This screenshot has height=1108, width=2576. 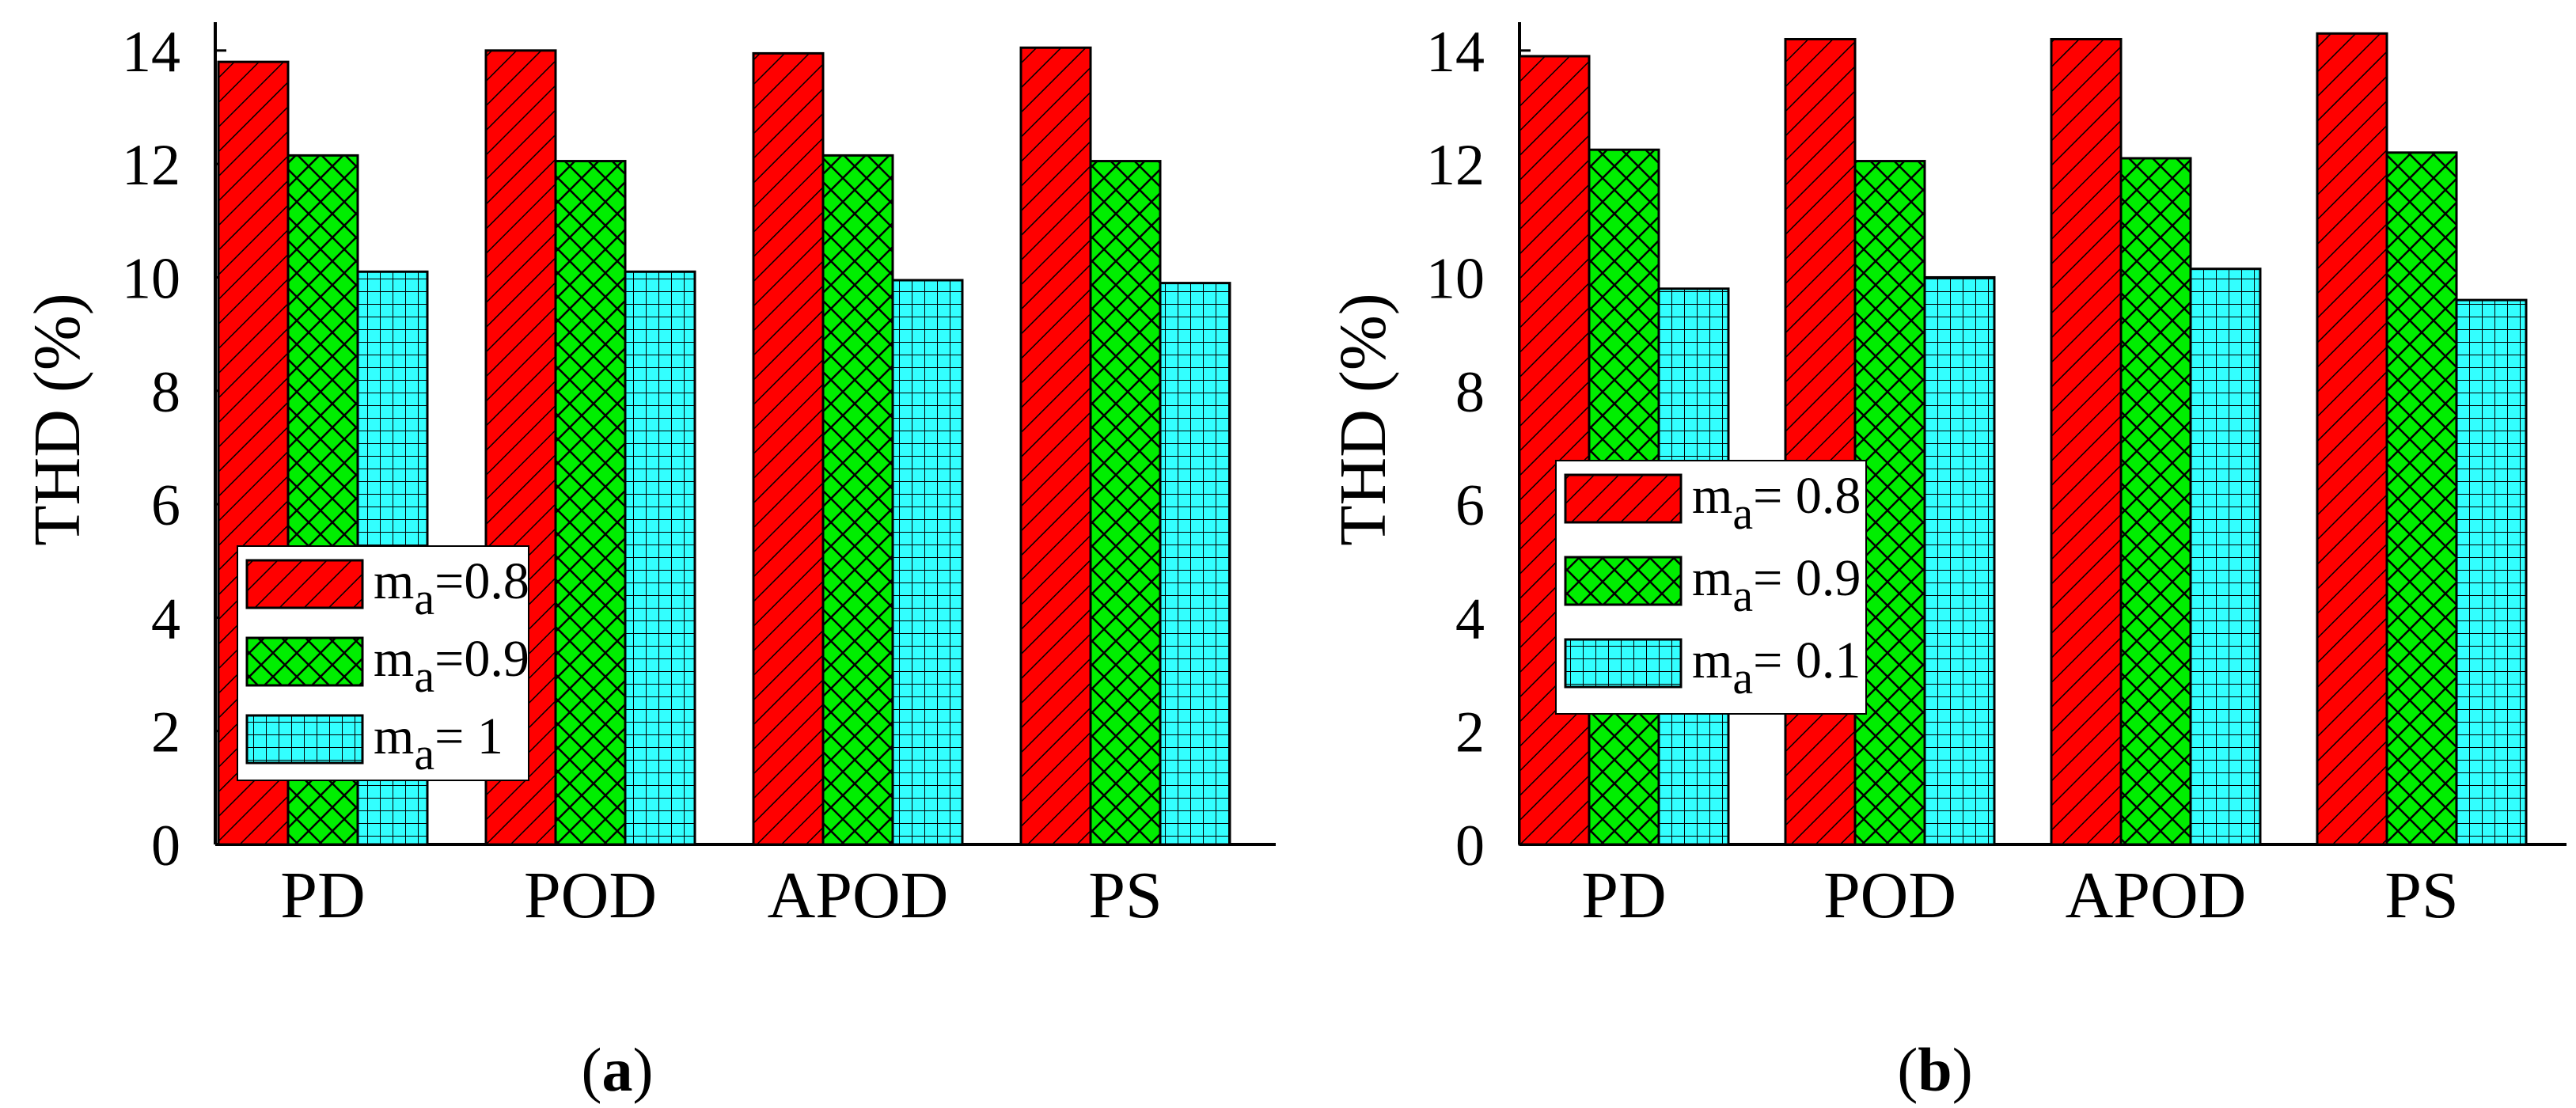 What do you see at coordinates (451, 666) in the screenshot?
I see `legend-label: ma=0.9` at bounding box center [451, 666].